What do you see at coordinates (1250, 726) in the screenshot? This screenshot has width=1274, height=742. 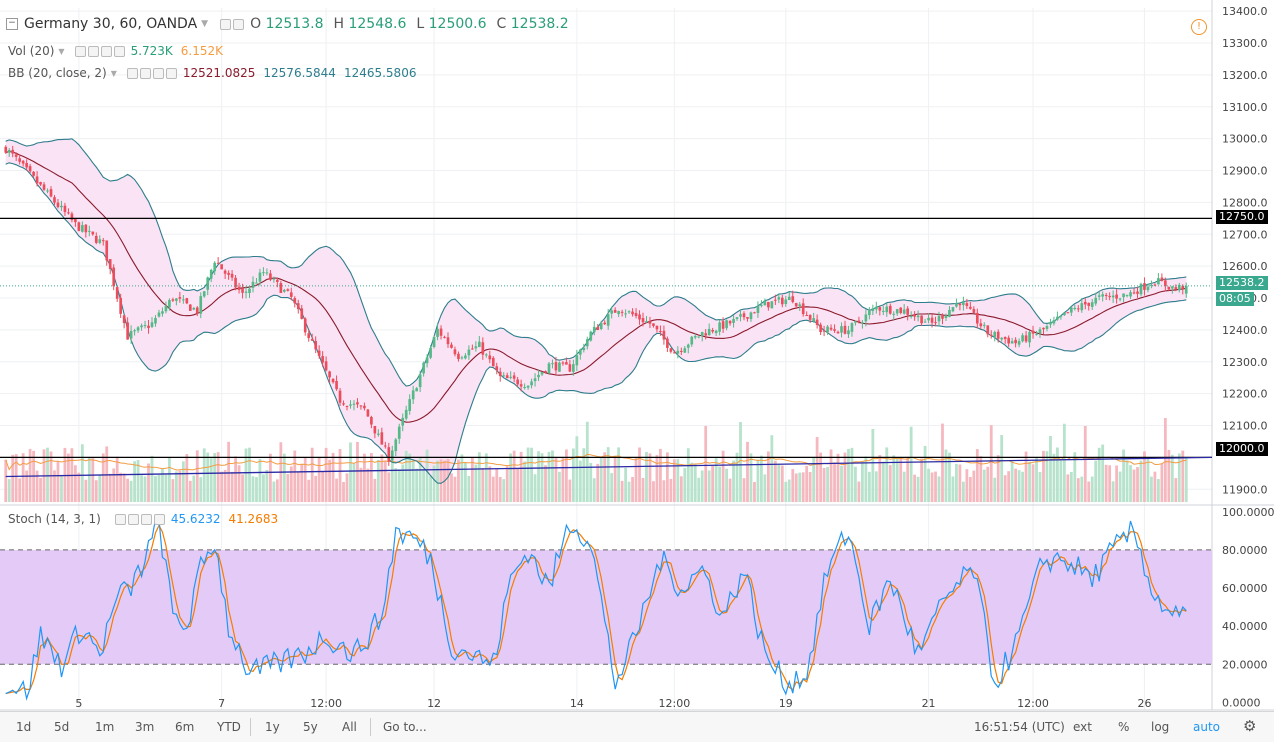 I see `gear-icon: ⚙` at bounding box center [1250, 726].